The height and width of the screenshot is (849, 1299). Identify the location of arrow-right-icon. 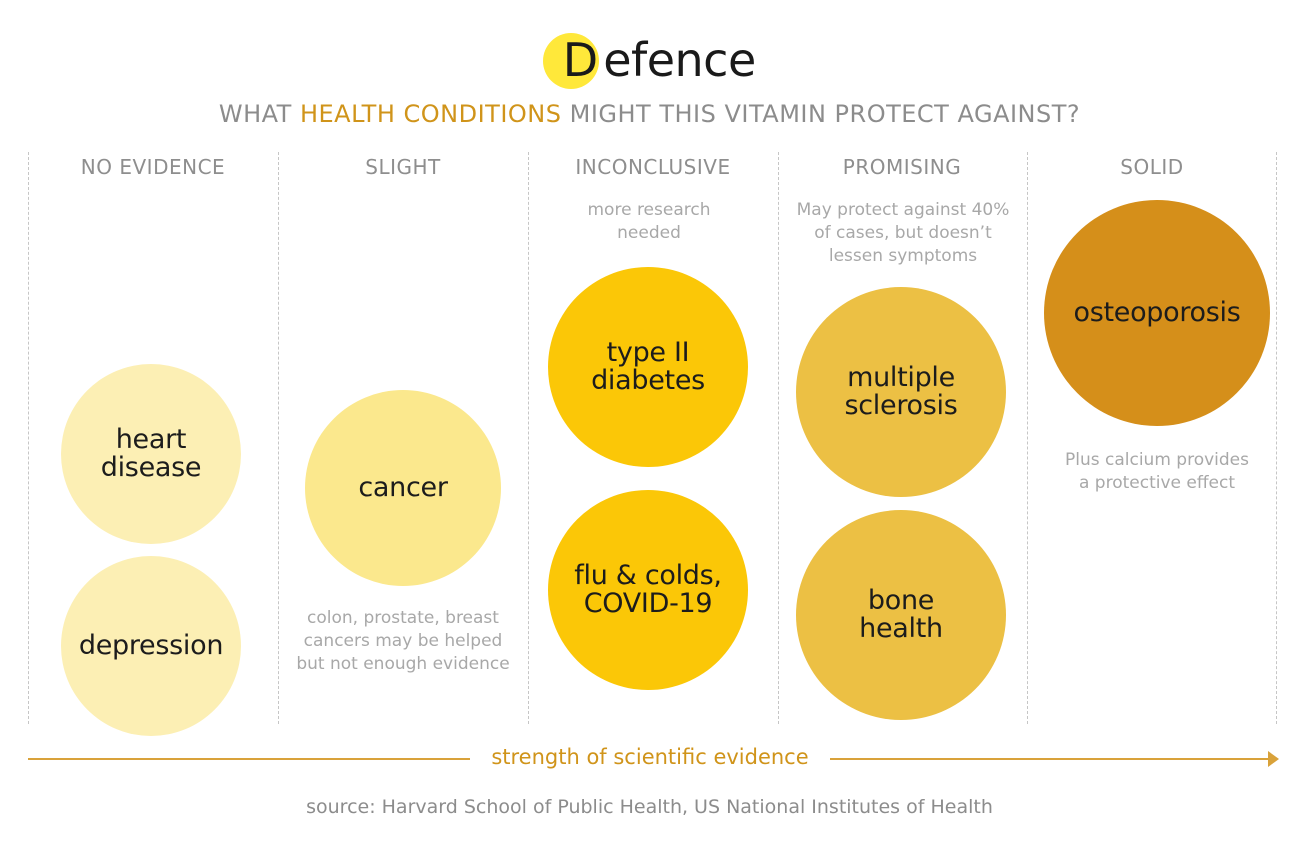
(1273, 759).